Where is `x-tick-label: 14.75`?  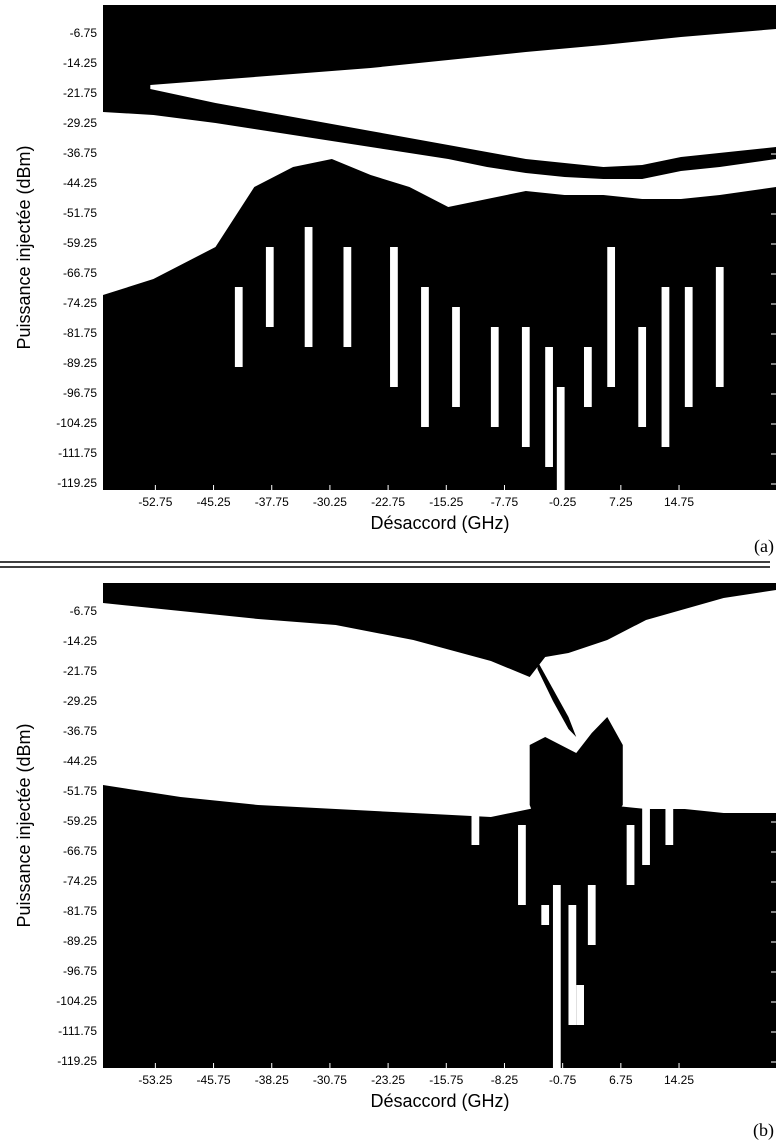 x-tick-label: 14.75 is located at coordinates (679, 502).